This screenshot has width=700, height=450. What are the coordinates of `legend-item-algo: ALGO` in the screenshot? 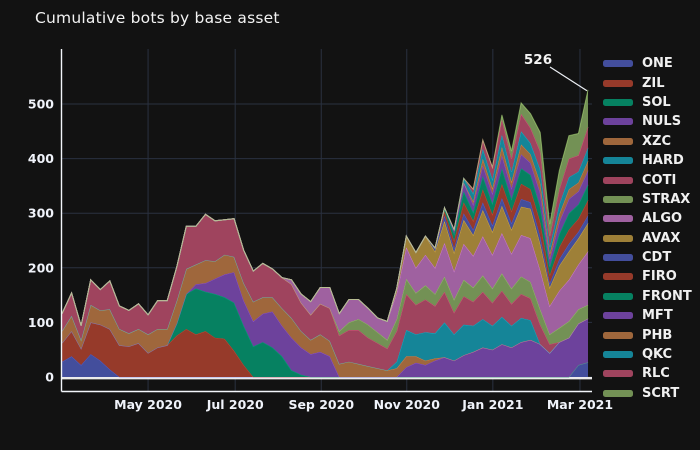 It's located at (647, 218).